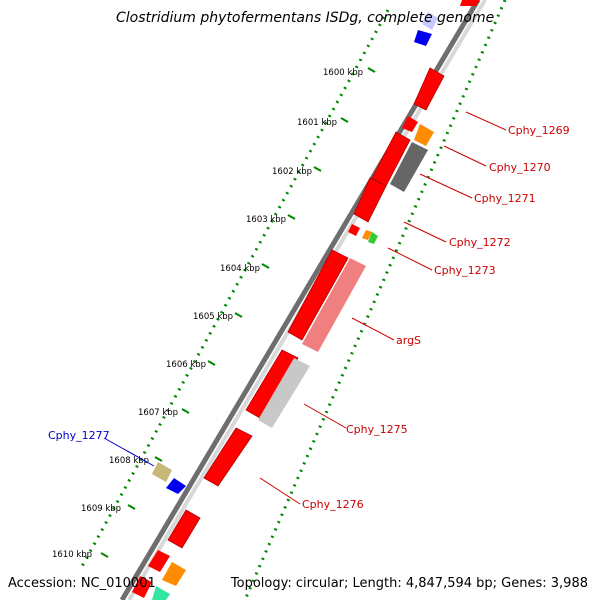  What do you see at coordinates (186, 365) in the screenshot?
I see `kbp-label-1606: 1606 kbp` at bounding box center [186, 365].